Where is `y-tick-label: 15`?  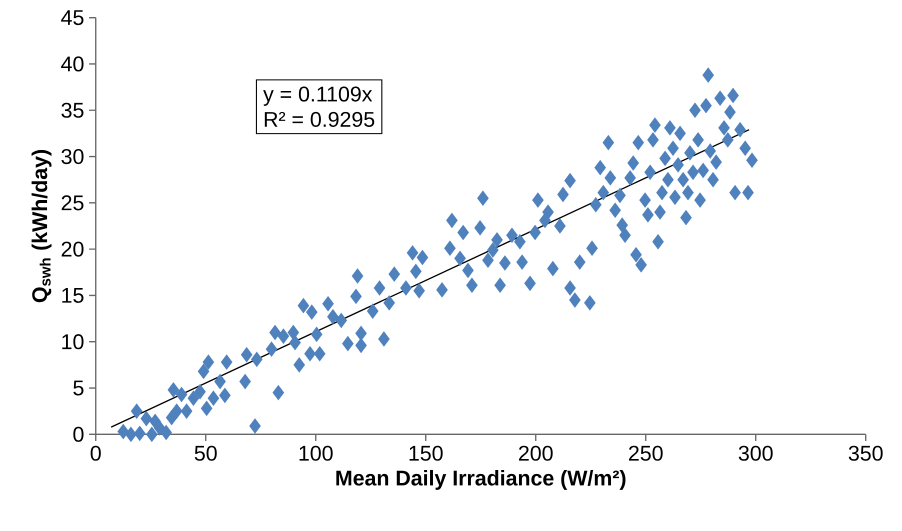
y-tick-label: 15 is located at coordinates (73, 295).